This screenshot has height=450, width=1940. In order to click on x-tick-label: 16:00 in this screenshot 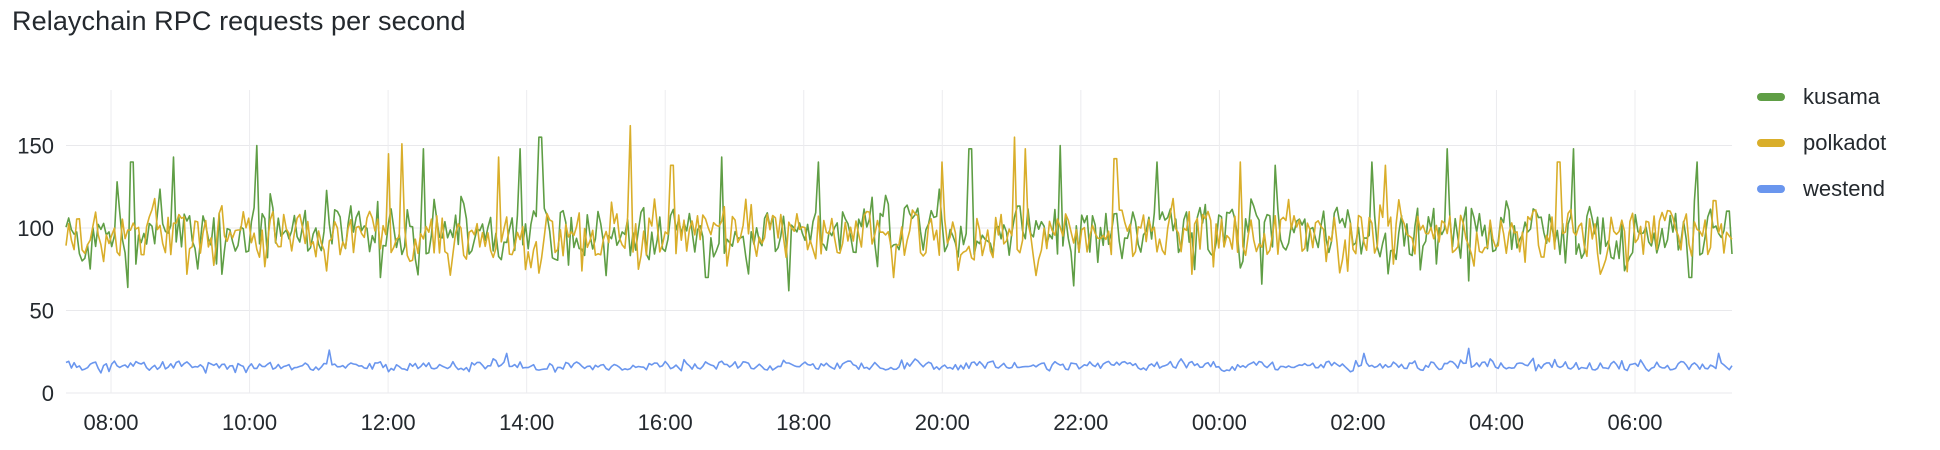, I will do `click(665, 422)`.